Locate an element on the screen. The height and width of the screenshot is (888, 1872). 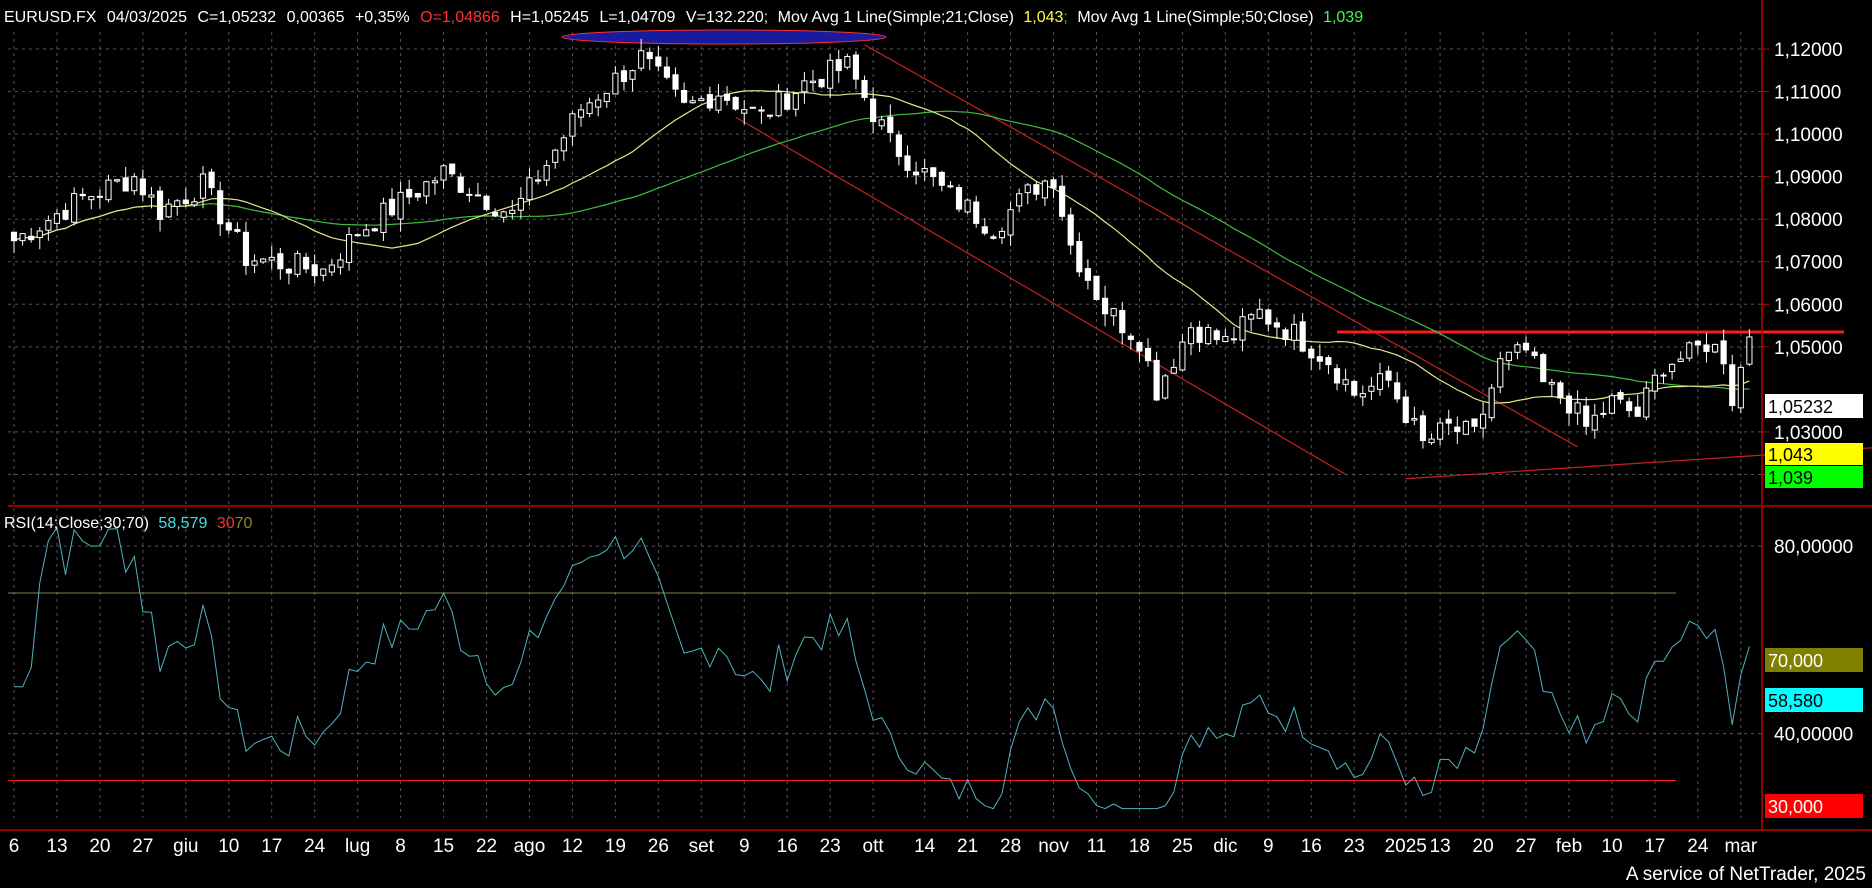
footer-credit: A service of NetTrader, 2025 is located at coordinates (1745, 874).